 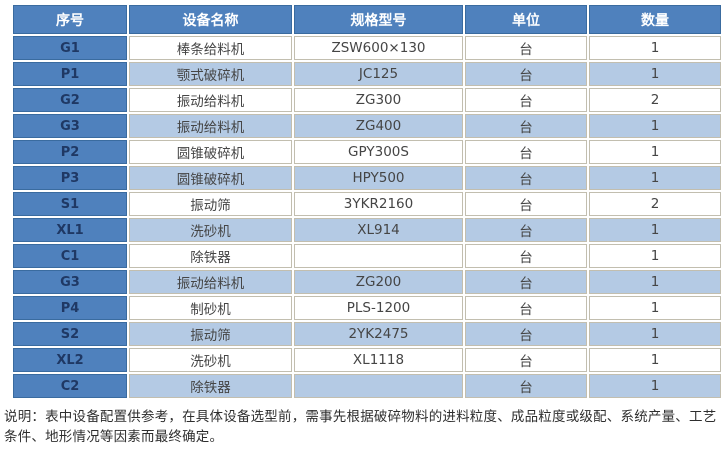 What do you see at coordinates (378, 19) in the screenshot?
I see `col-header-spec: 规格型号` at bounding box center [378, 19].